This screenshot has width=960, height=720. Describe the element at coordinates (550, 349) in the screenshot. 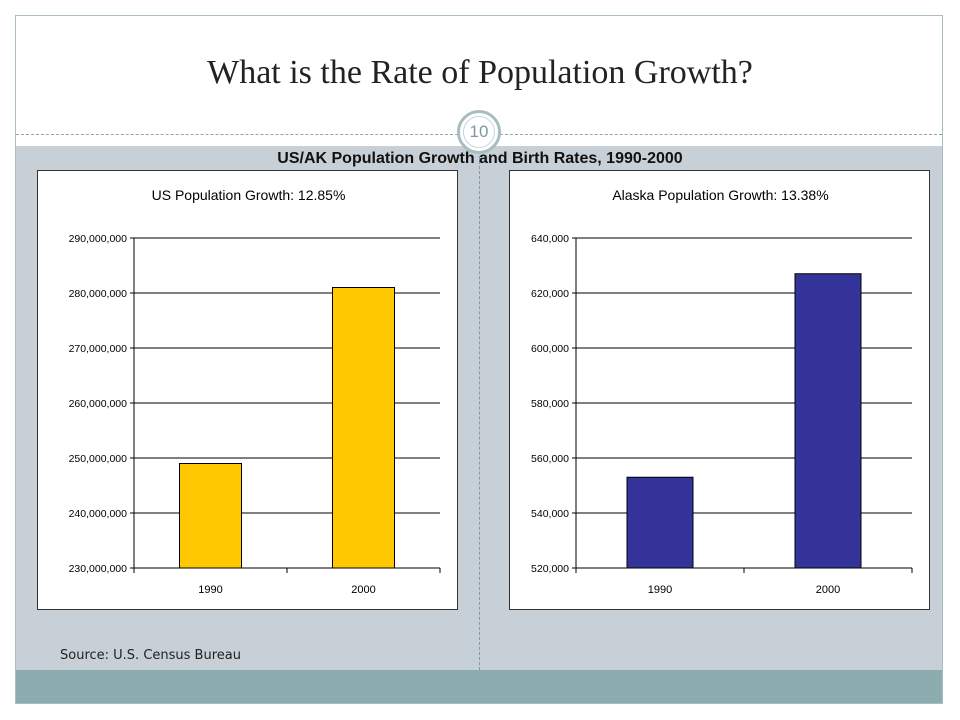

I see `ak-ytick-label-4: 600,000` at that location.